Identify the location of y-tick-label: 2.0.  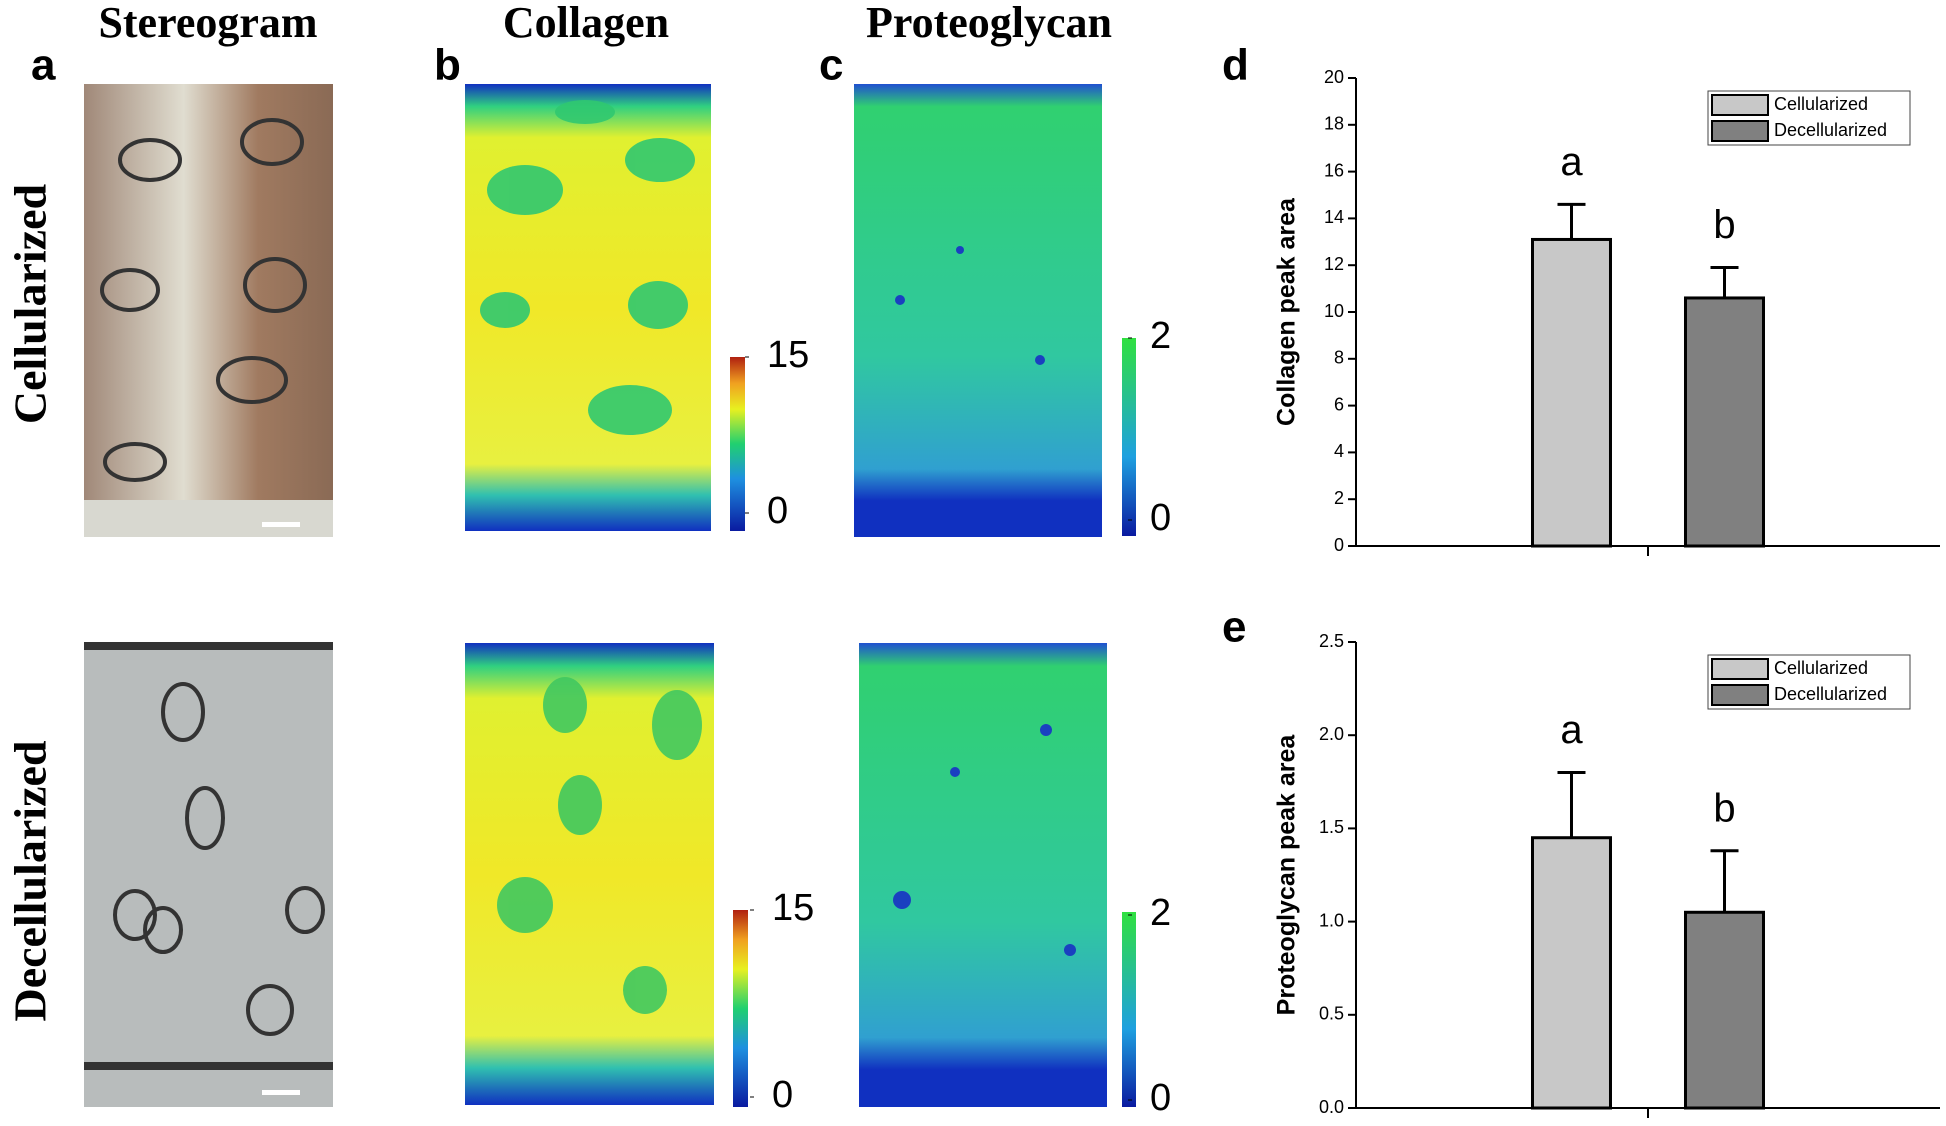
(1331, 734).